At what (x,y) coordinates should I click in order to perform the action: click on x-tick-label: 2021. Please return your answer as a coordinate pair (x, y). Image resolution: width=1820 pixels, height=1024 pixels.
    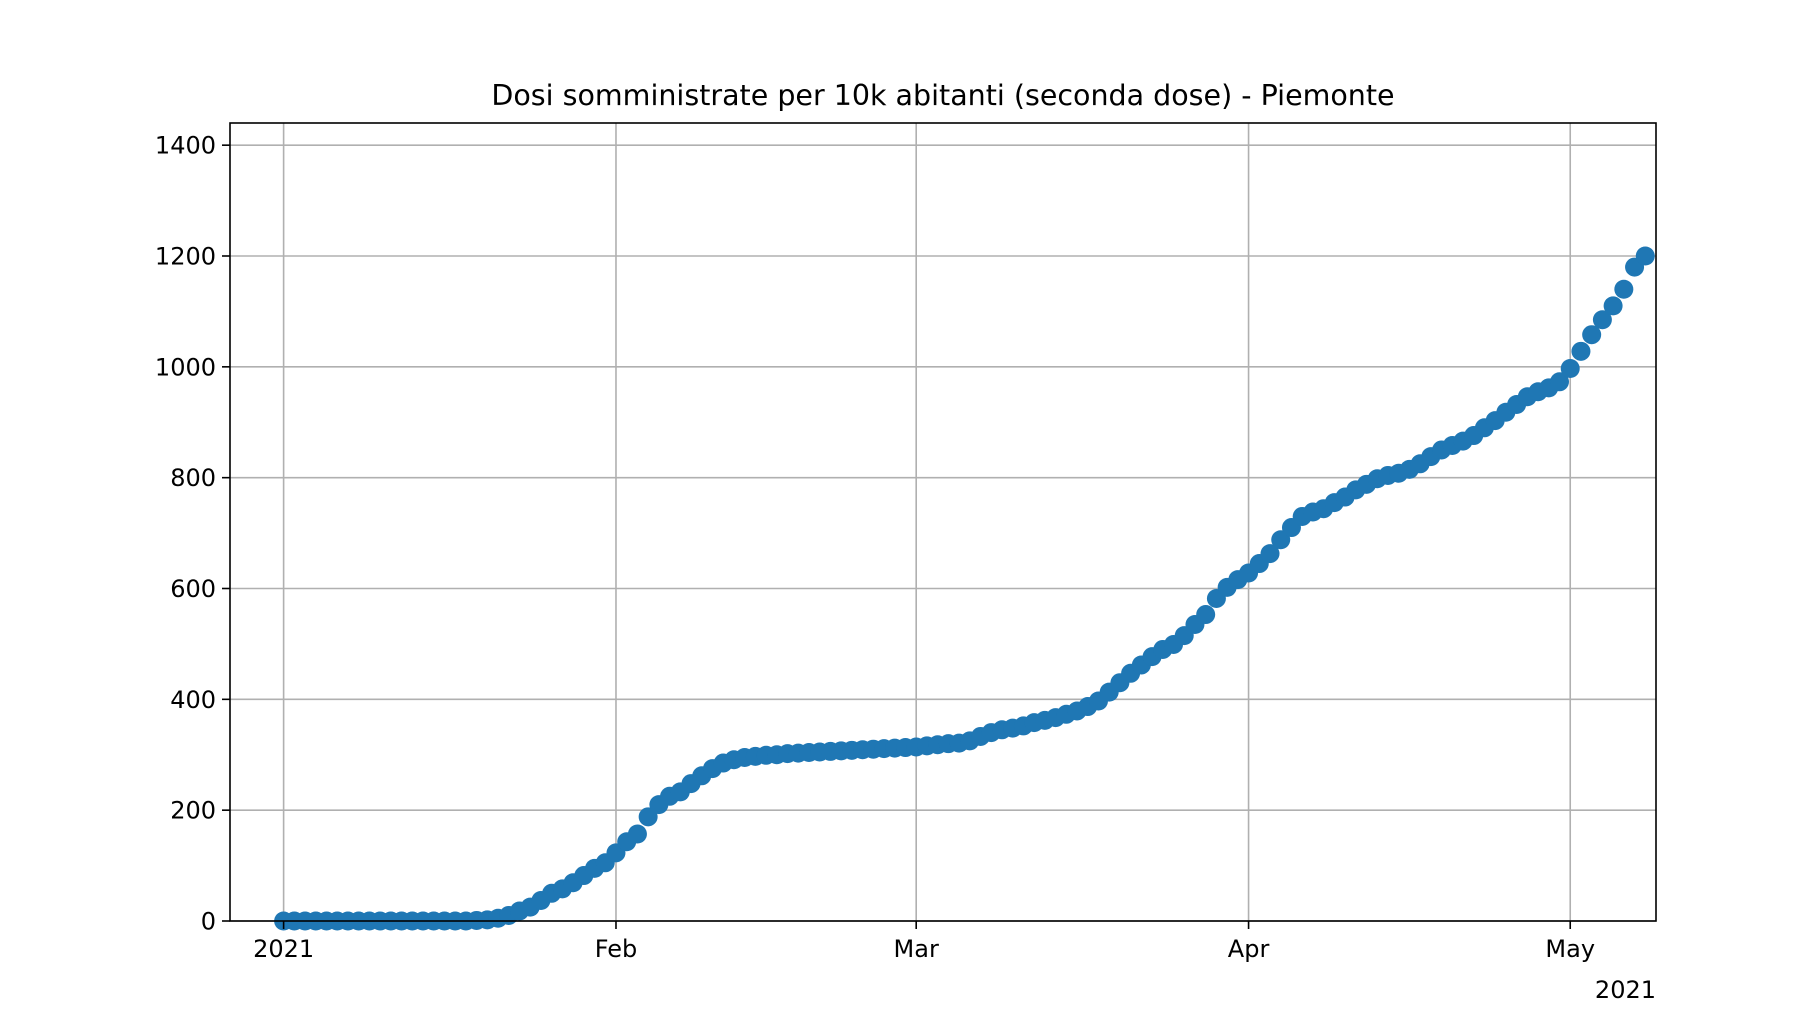
    Looking at the image, I should click on (283, 949).